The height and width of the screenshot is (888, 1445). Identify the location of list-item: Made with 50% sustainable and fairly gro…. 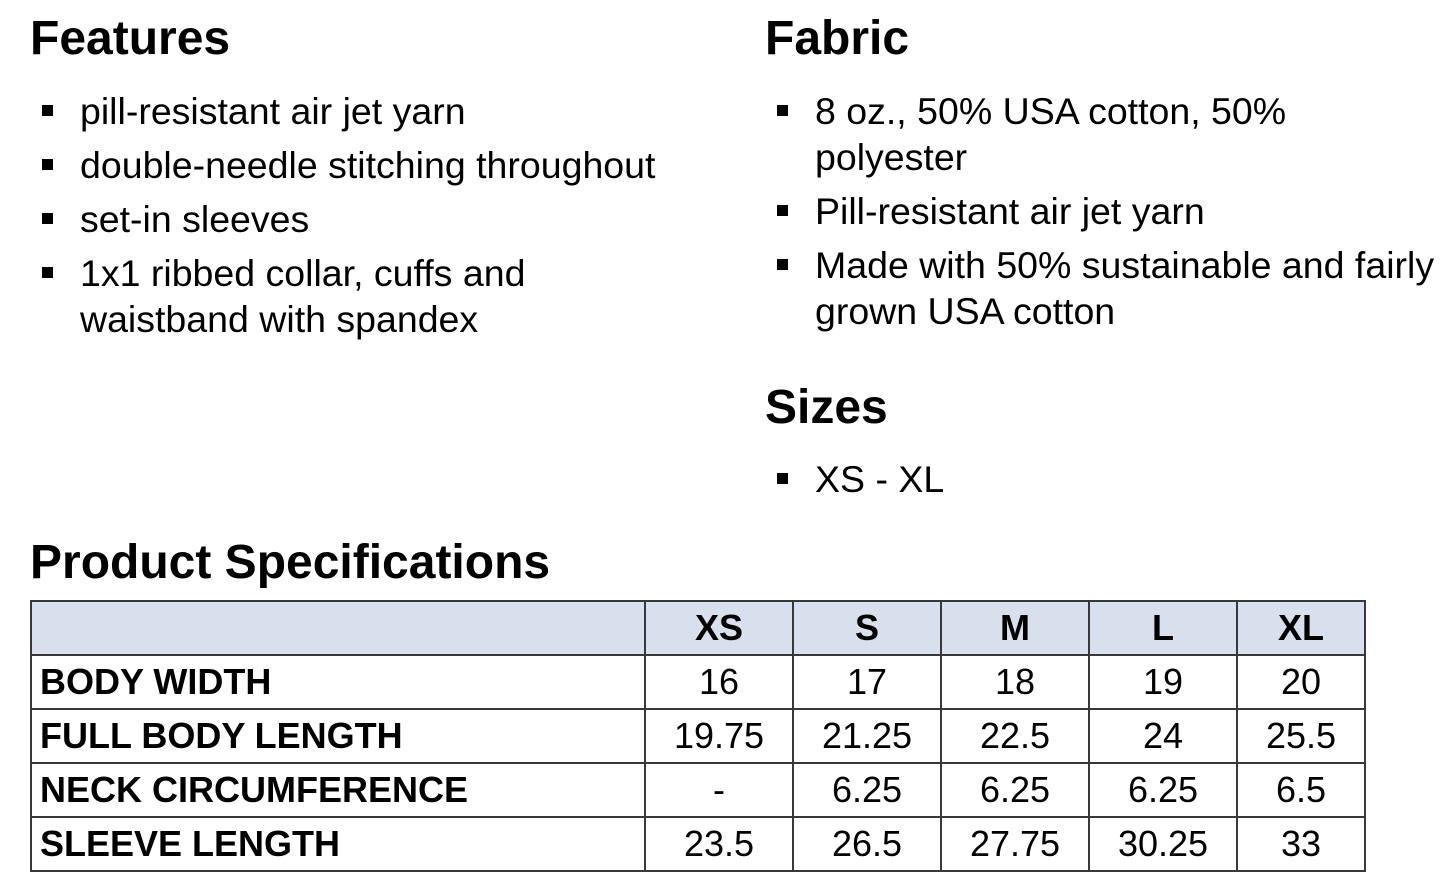
(1108, 288).